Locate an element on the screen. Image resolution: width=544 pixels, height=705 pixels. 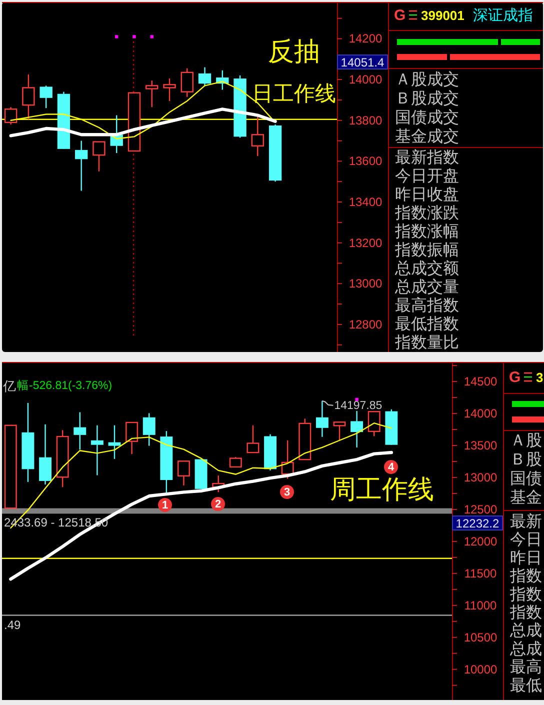
text: 14051.4 is located at coordinates (362, 63).